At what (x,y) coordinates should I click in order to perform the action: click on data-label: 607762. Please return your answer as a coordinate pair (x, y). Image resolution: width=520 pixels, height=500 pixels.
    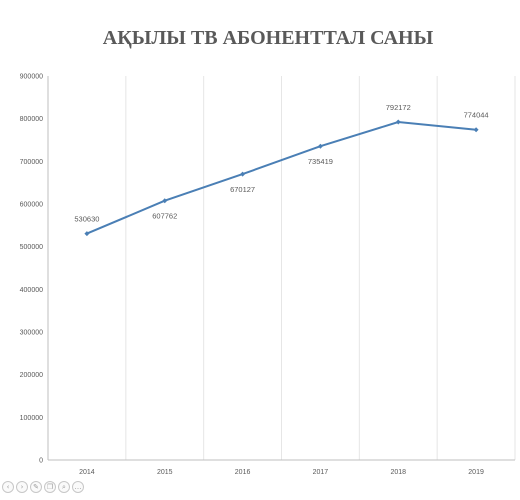
    Looking at the image, I should click on (164, 216).